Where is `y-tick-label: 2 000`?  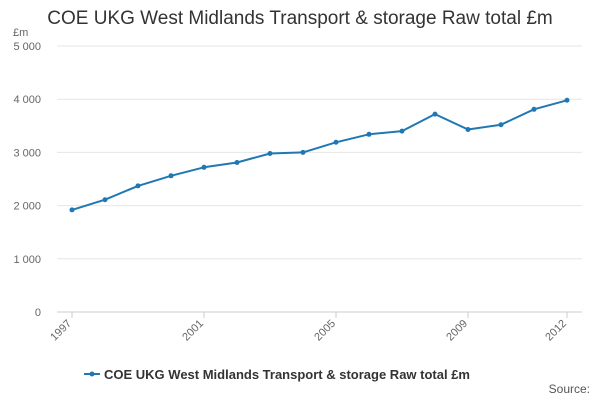
y-tick-label: 2 000 is located at coordinates (27, 207).